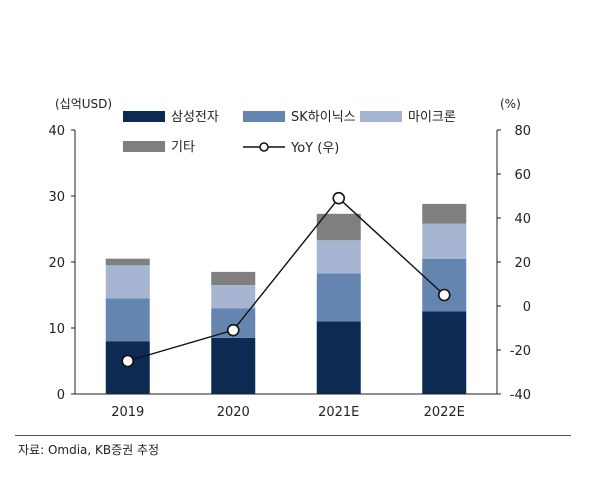 The width and height of the screenshot is (593, 485). I want to click on left-tick-label: 40, so click(56, 131).